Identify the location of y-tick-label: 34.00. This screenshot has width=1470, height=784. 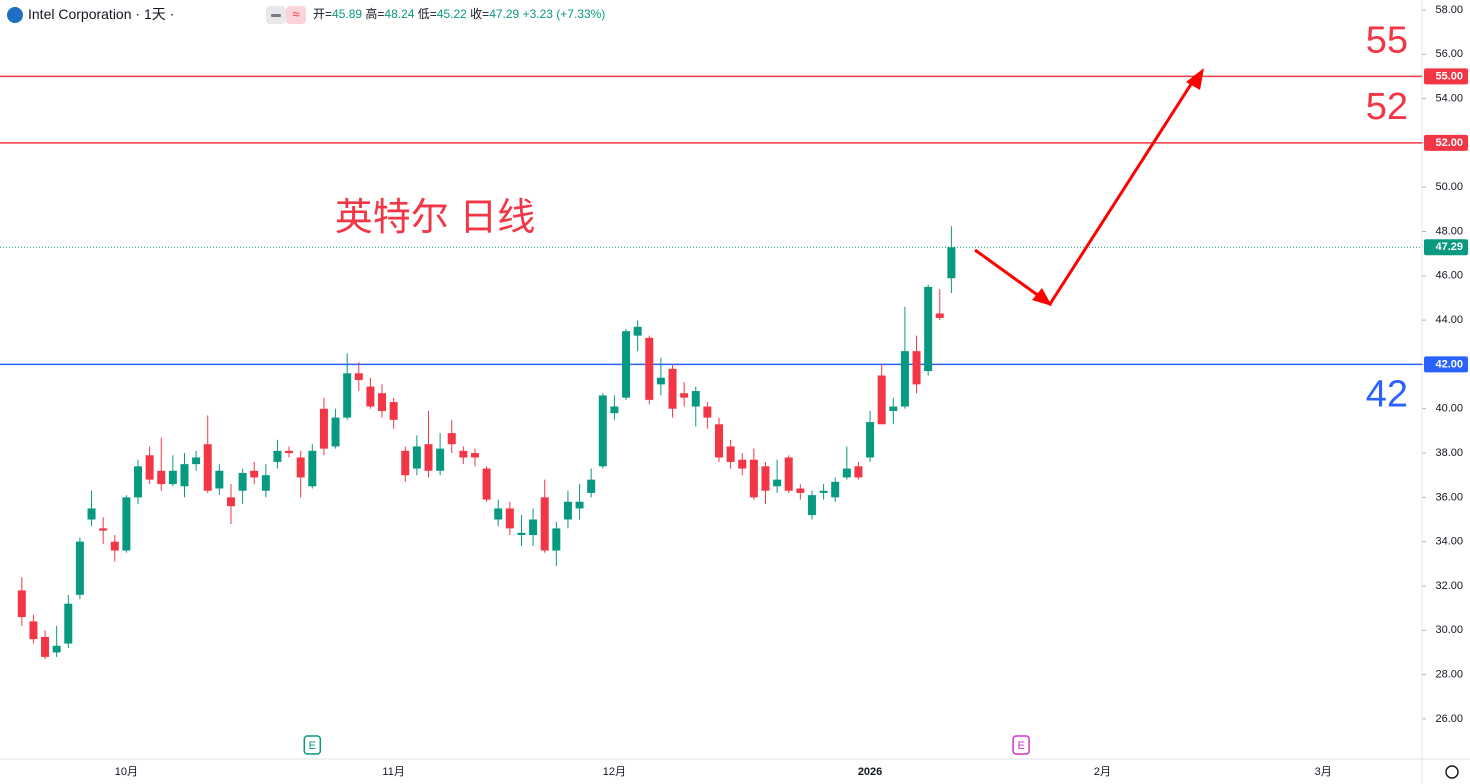
(1449, 542).